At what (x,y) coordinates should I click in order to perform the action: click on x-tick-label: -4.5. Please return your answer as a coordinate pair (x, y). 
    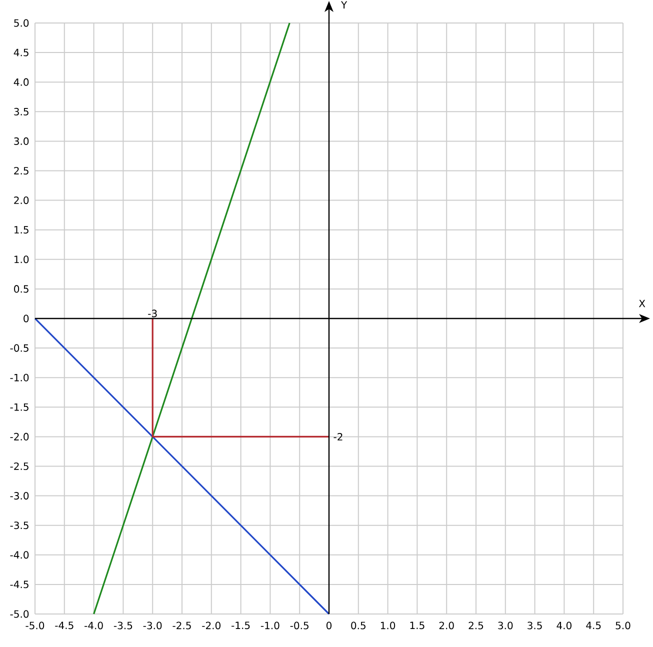
    Looking at the image, I should click on (64, 626).